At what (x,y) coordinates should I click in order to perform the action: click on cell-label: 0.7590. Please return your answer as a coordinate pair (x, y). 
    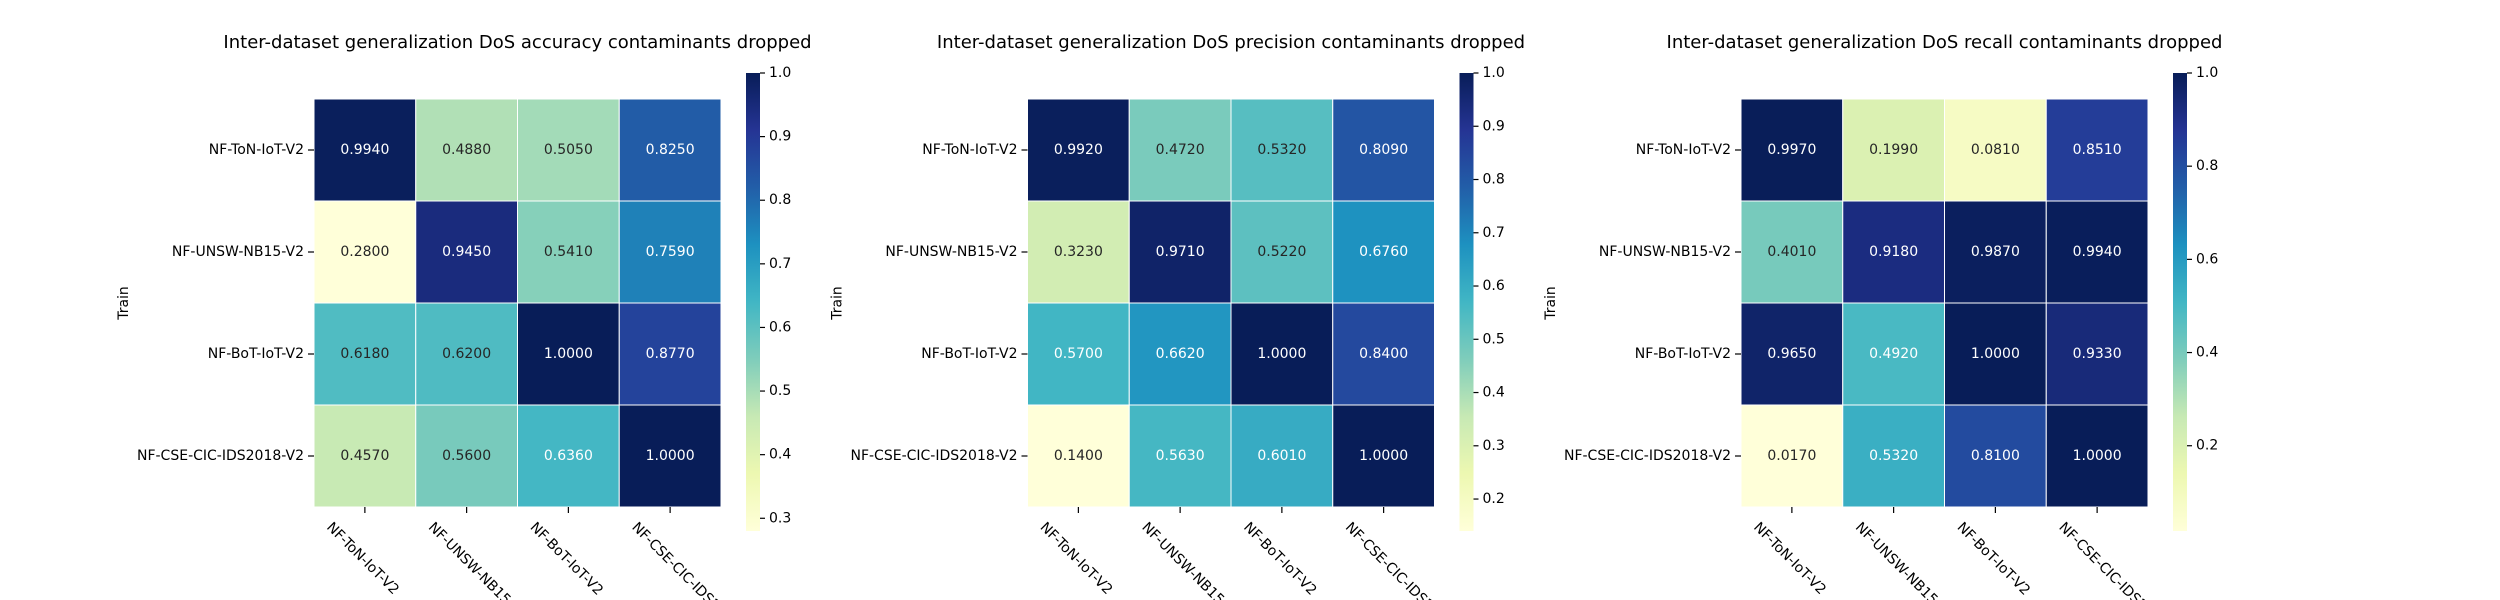
    Looking at the image, I should click on (670, 252).